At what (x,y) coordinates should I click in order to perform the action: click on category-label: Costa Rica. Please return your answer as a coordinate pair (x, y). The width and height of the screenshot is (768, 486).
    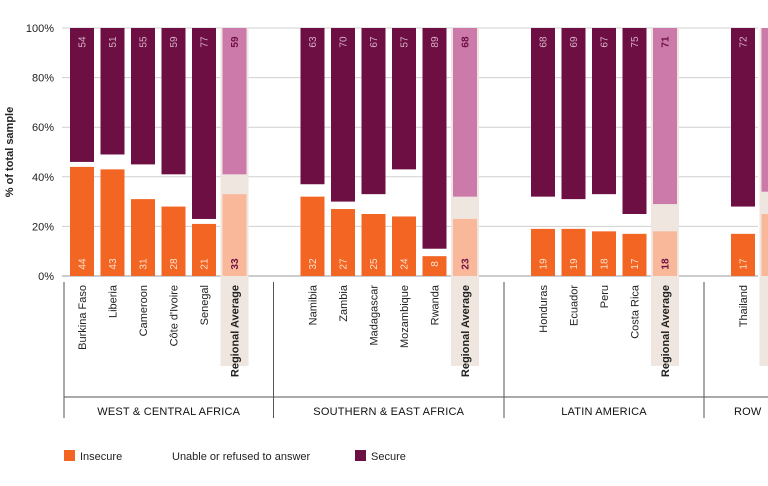
    Looking at the image, I should click on (636, 311).